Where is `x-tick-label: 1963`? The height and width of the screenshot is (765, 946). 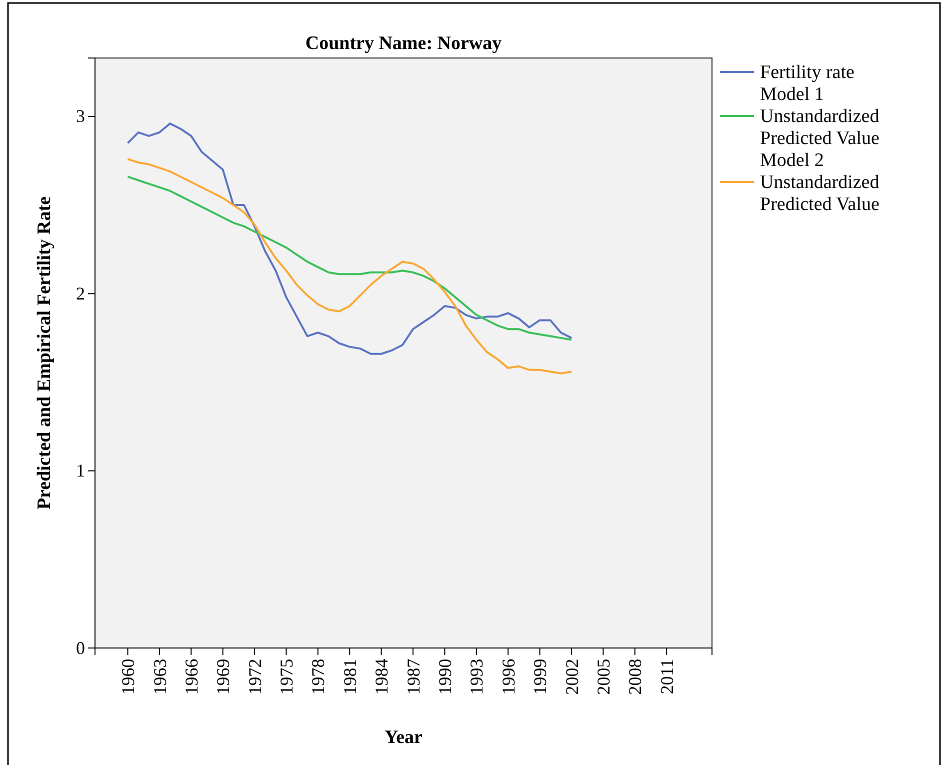 x-tick-label: 1963 is located at coordinates (160, 676).